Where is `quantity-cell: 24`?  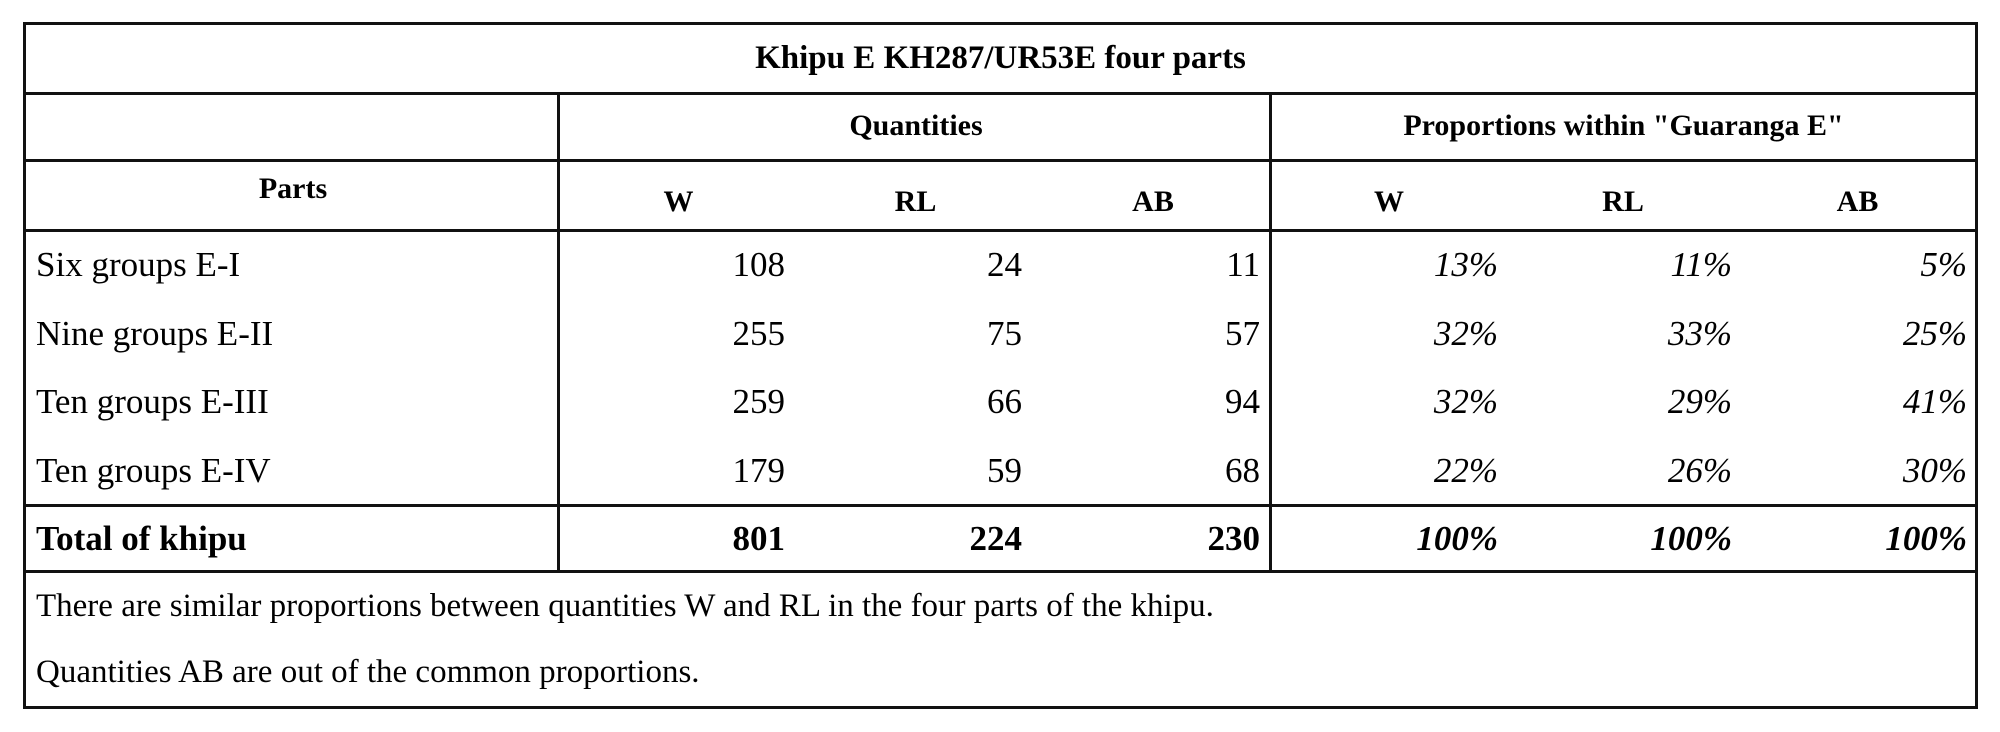
quantity-cell: 24 is located at coordinates (1004, 264).